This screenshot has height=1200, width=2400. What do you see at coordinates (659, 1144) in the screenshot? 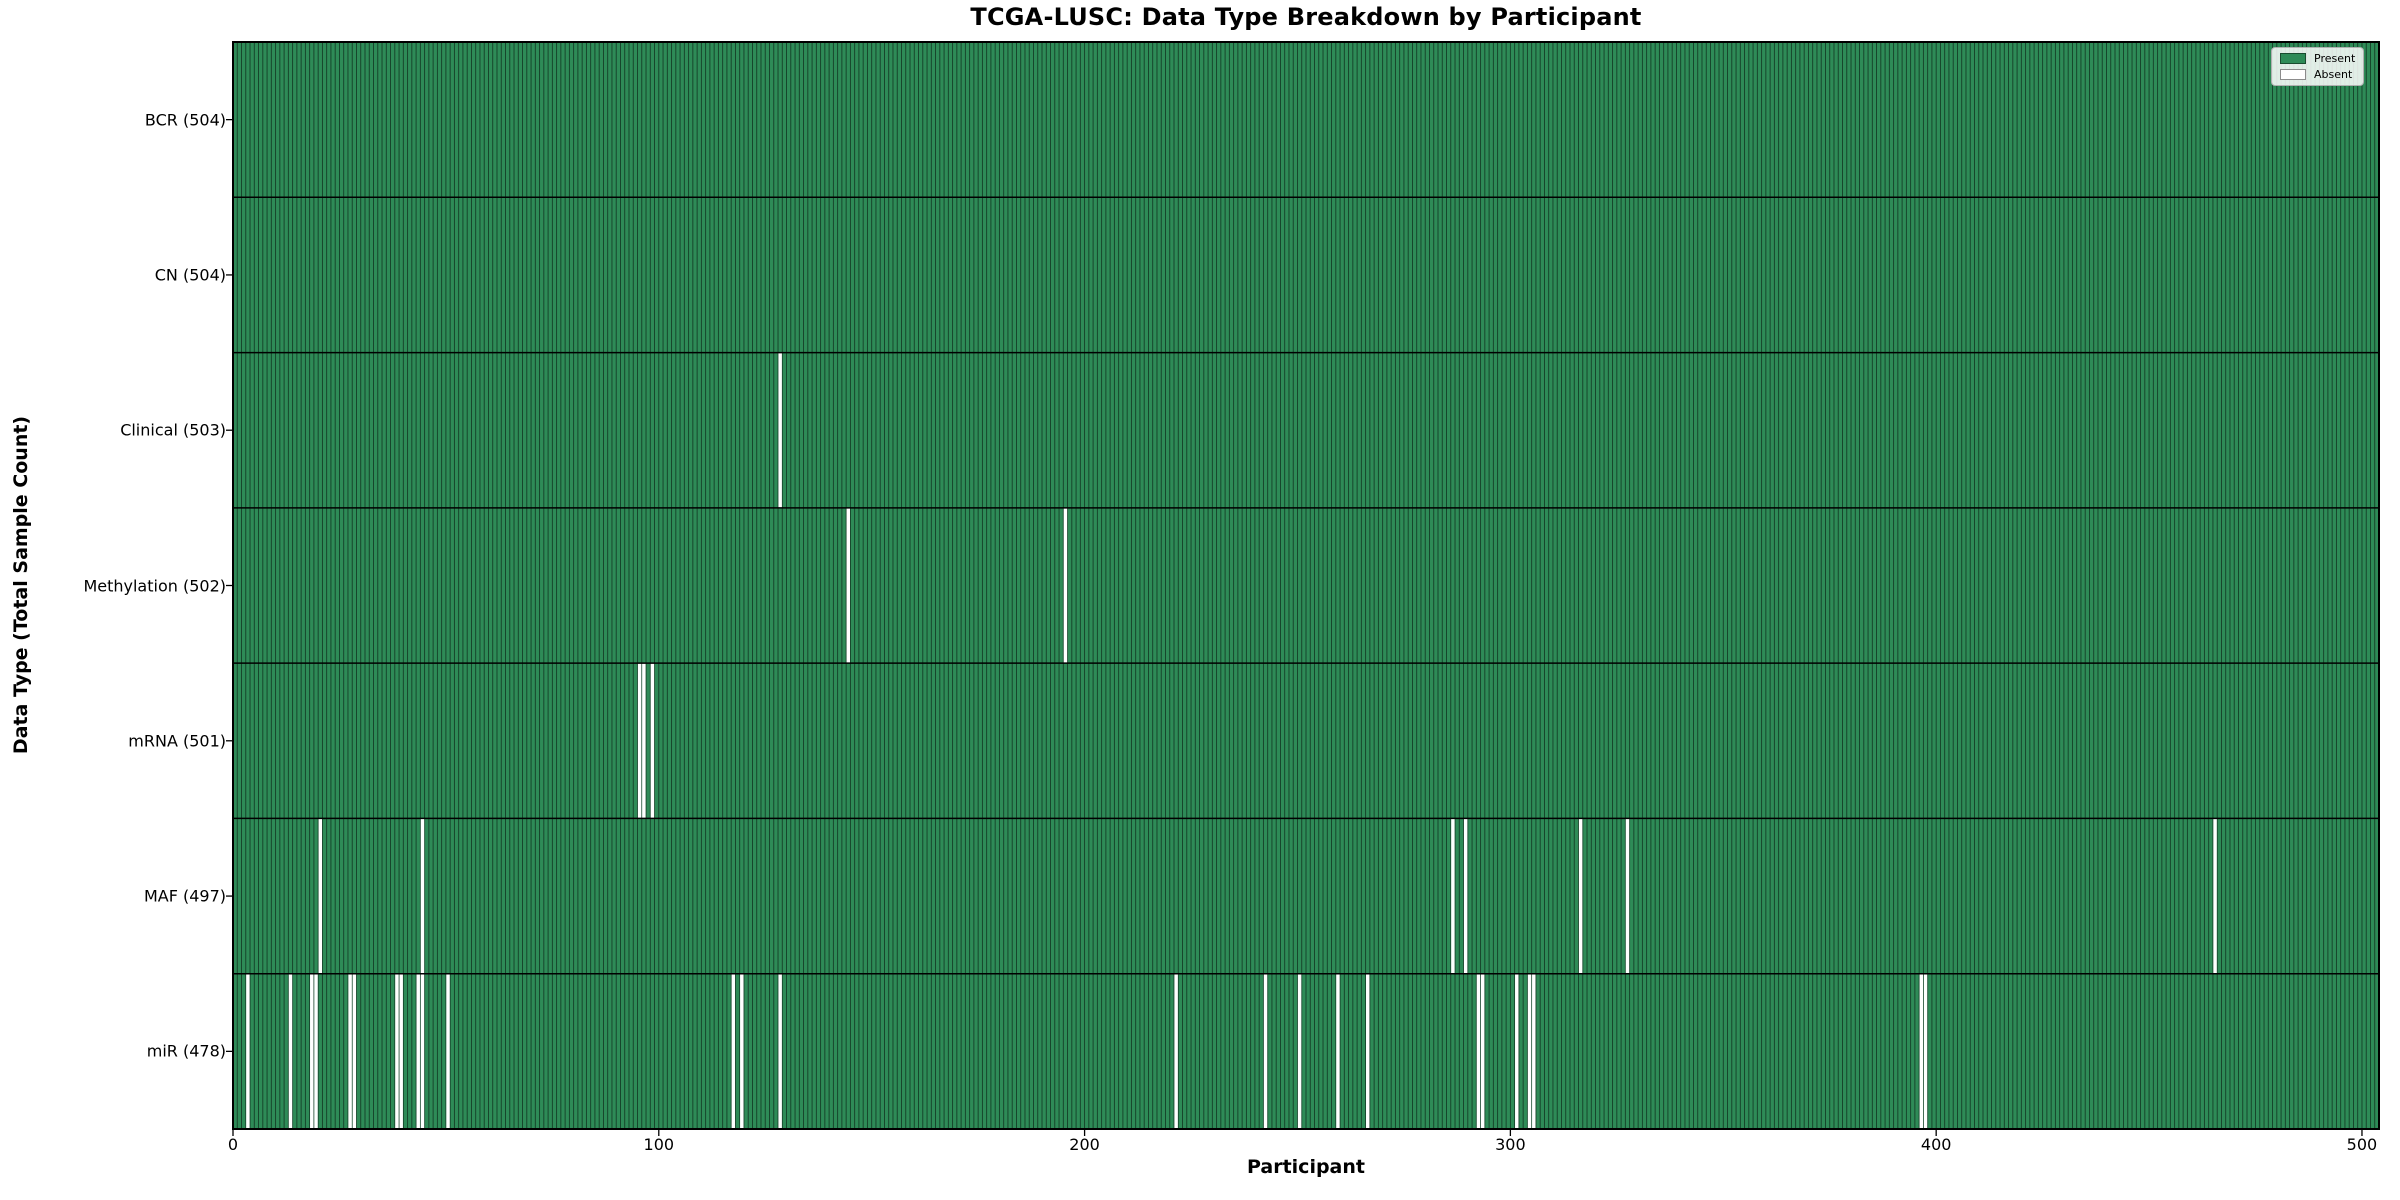
I see `x-tick-label: 100` at bounding box center [659, 1144].